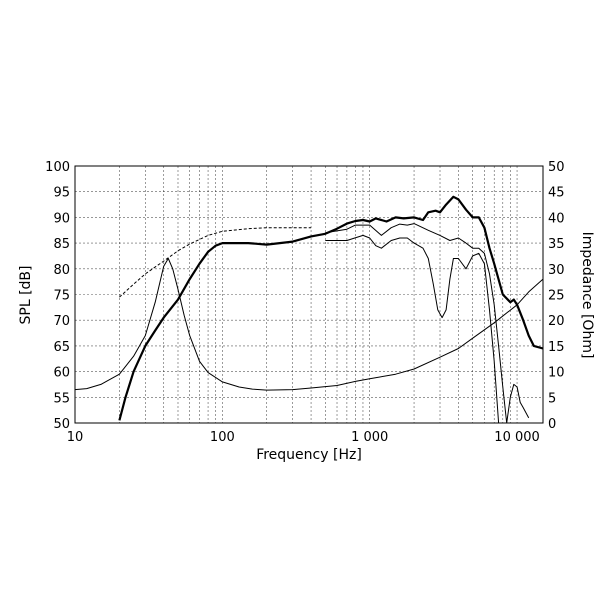 The height and width of the screenshot is (610, 610). I want to click on right-tick-label: 5, so click(552, 398).